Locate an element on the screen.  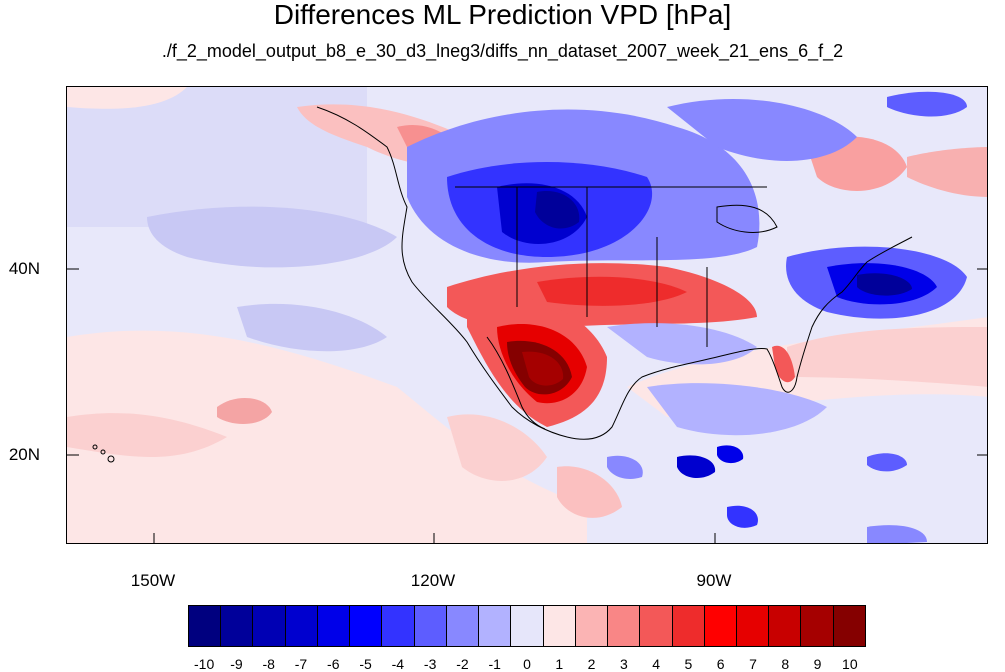
colorbar-tick-label: 10 is located at coordinates (850, 664).